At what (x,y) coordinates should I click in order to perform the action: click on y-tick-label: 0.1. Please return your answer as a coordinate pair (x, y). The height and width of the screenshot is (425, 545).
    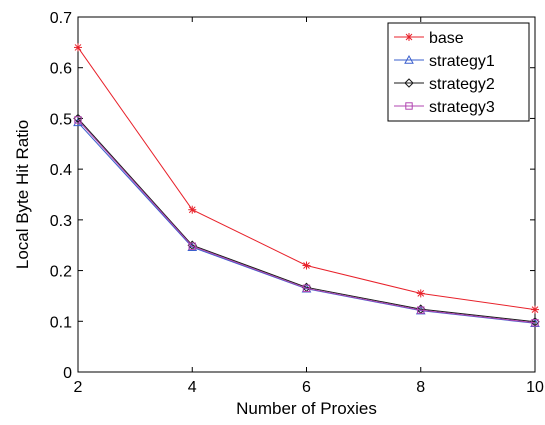
    Looking at the image, I should click on (61, 322).